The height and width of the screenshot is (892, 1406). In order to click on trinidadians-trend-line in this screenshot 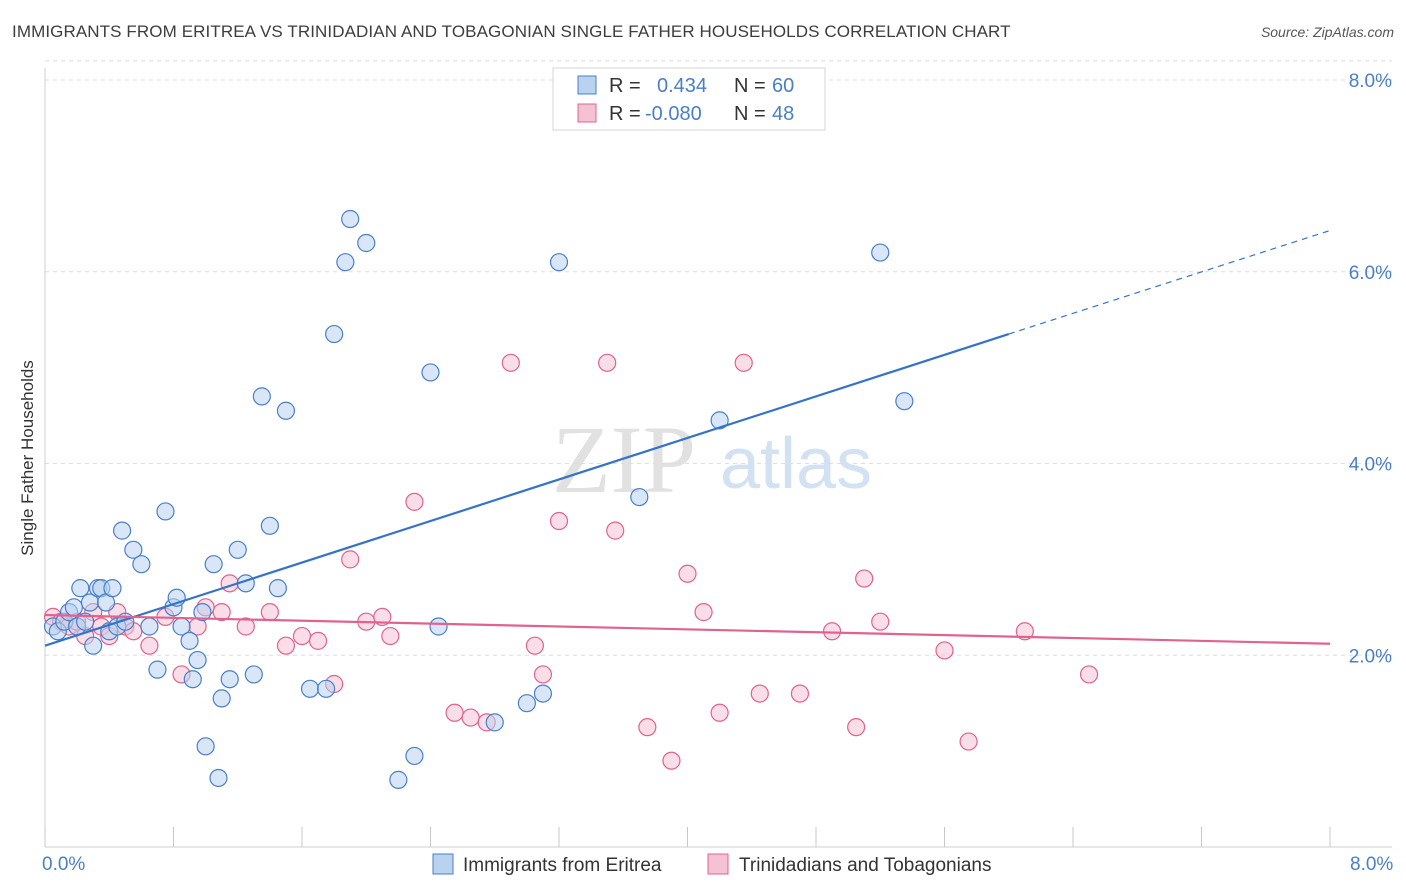, I will do `click(687, 629)`.